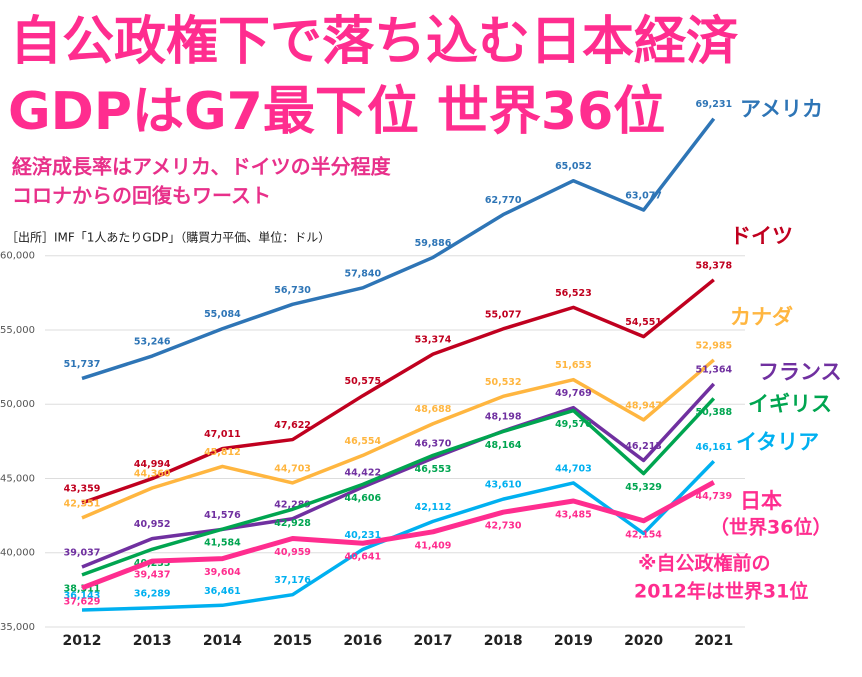 This screenshot has width=862, height=677. Describe the element at coordinates (362, 381) in the screenshot. I see `value-label: 50,575` at that location.